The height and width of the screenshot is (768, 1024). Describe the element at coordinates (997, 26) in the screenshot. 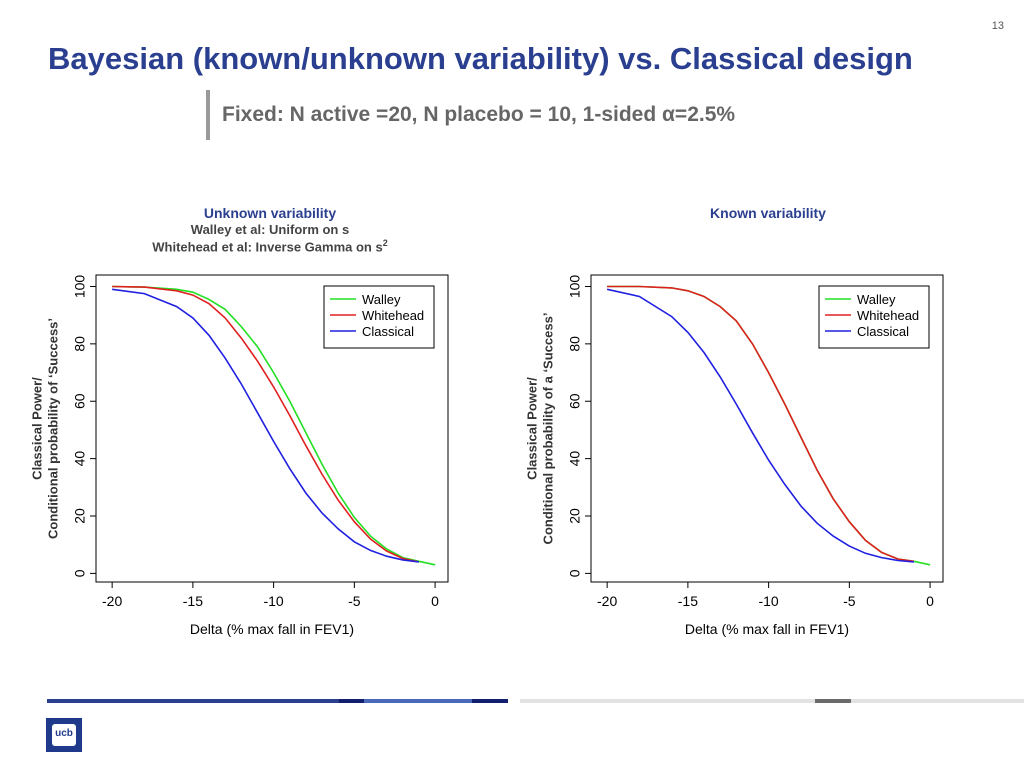

I see `slide-number: 13` at that location.